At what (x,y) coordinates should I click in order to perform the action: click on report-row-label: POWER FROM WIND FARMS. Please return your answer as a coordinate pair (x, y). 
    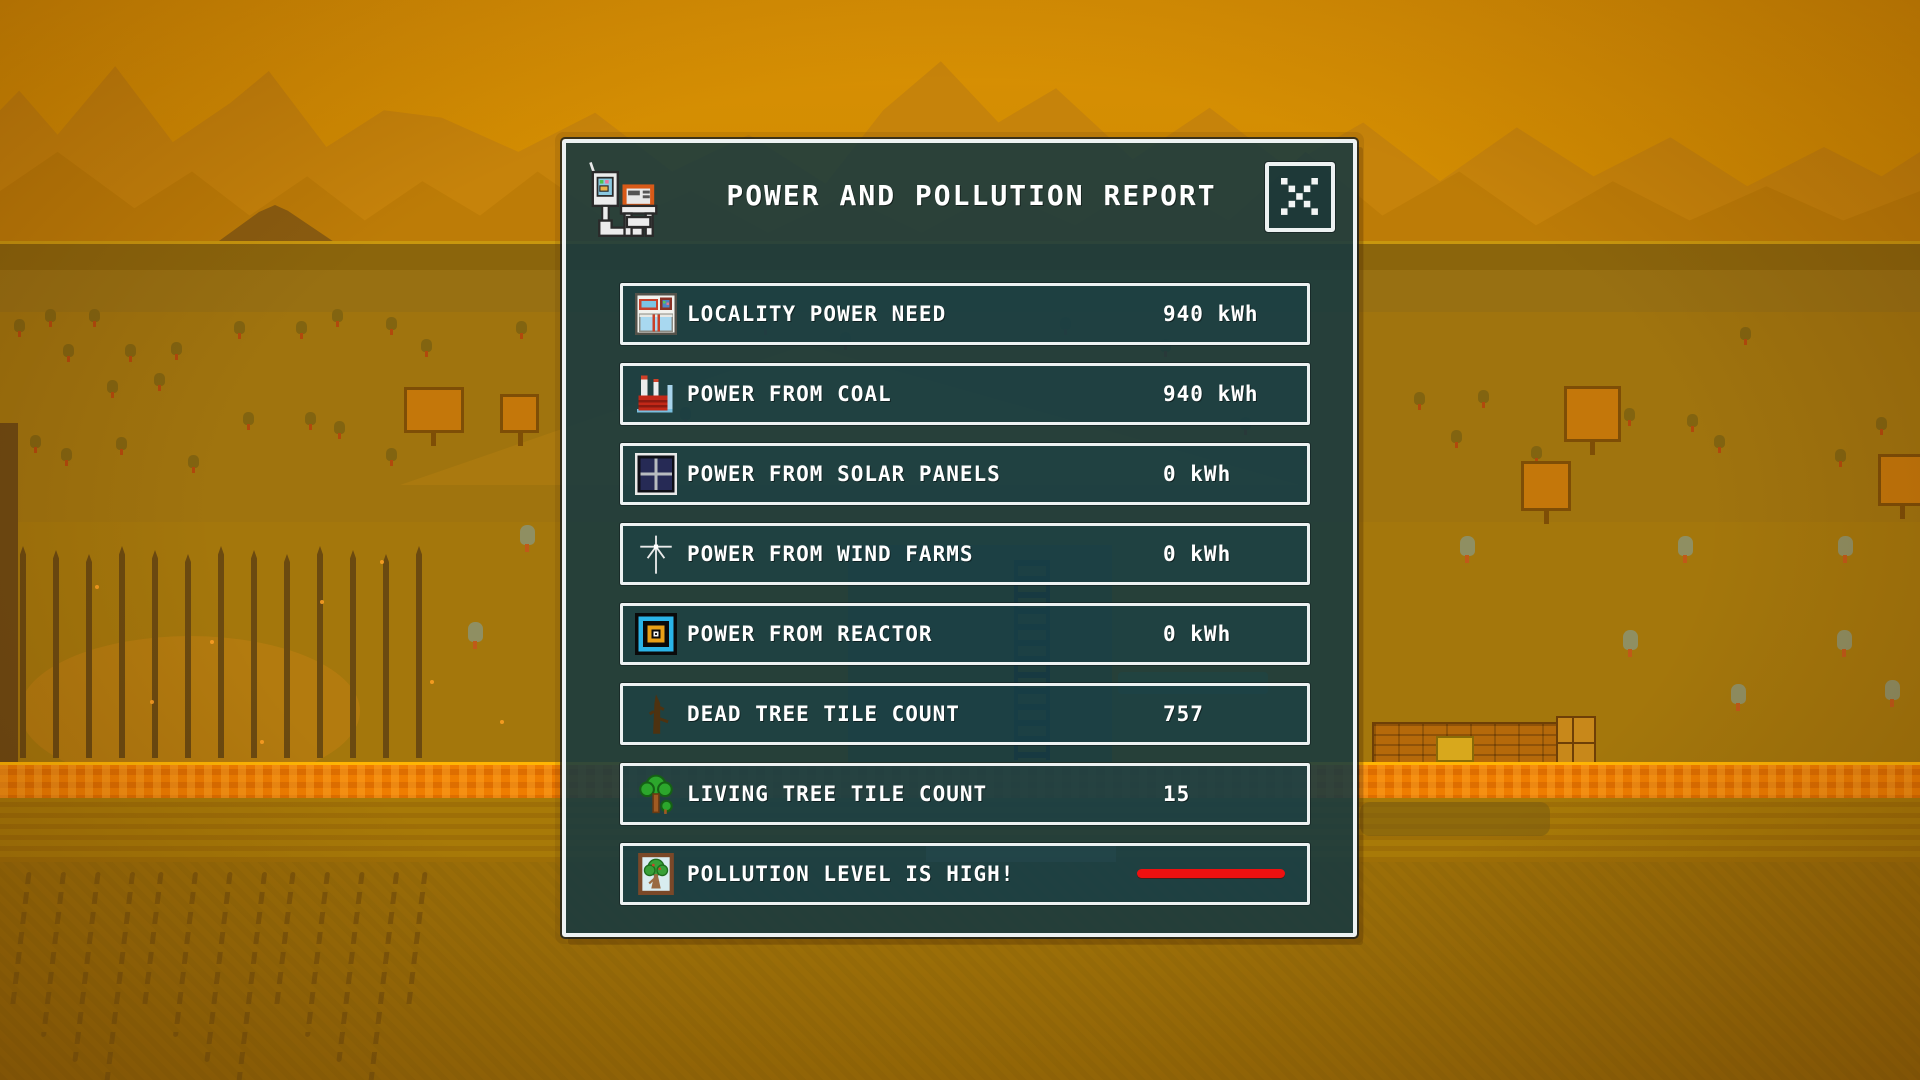
    Looking at the image, I should click on (830, 554).